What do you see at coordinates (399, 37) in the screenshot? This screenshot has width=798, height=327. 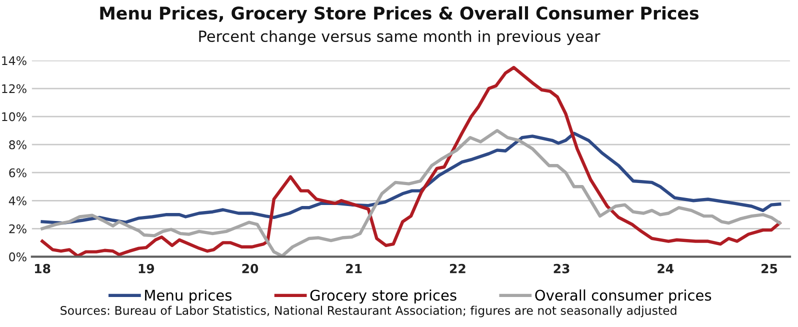 I see `chart-subtitle: Percent change versus same month in previous year` at bounding box center [399, 37].